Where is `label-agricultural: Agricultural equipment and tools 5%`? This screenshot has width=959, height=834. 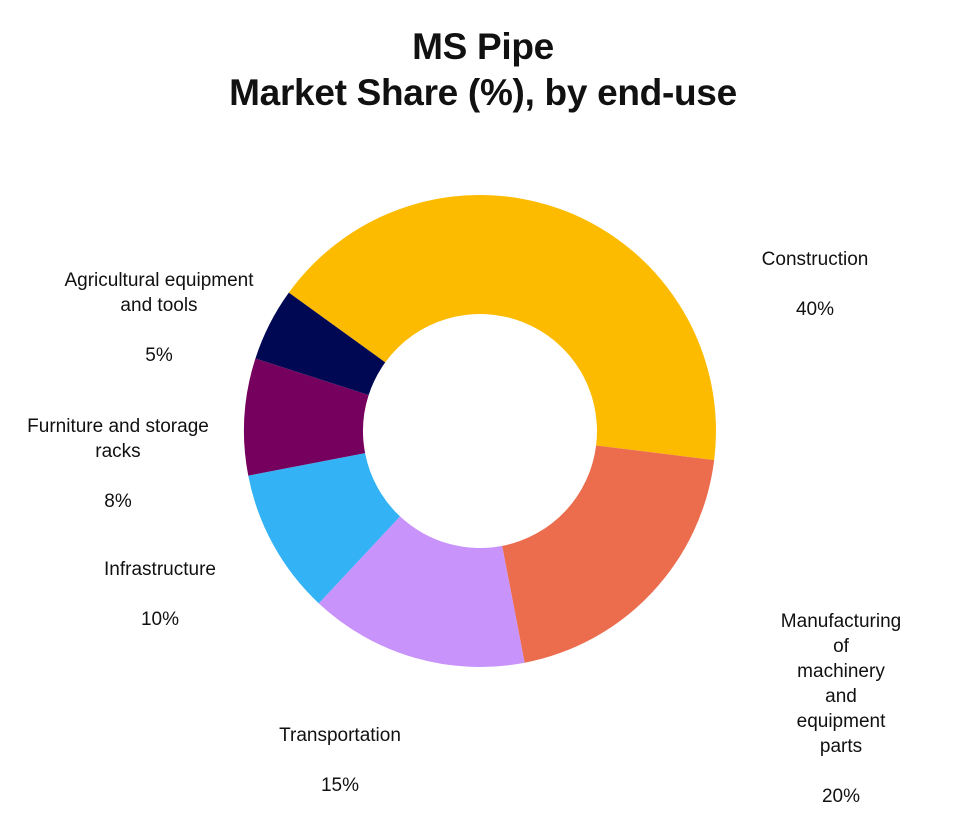
label-agricultural: Agricultural equipment and tools 5% is located at coordinates (158, 318).